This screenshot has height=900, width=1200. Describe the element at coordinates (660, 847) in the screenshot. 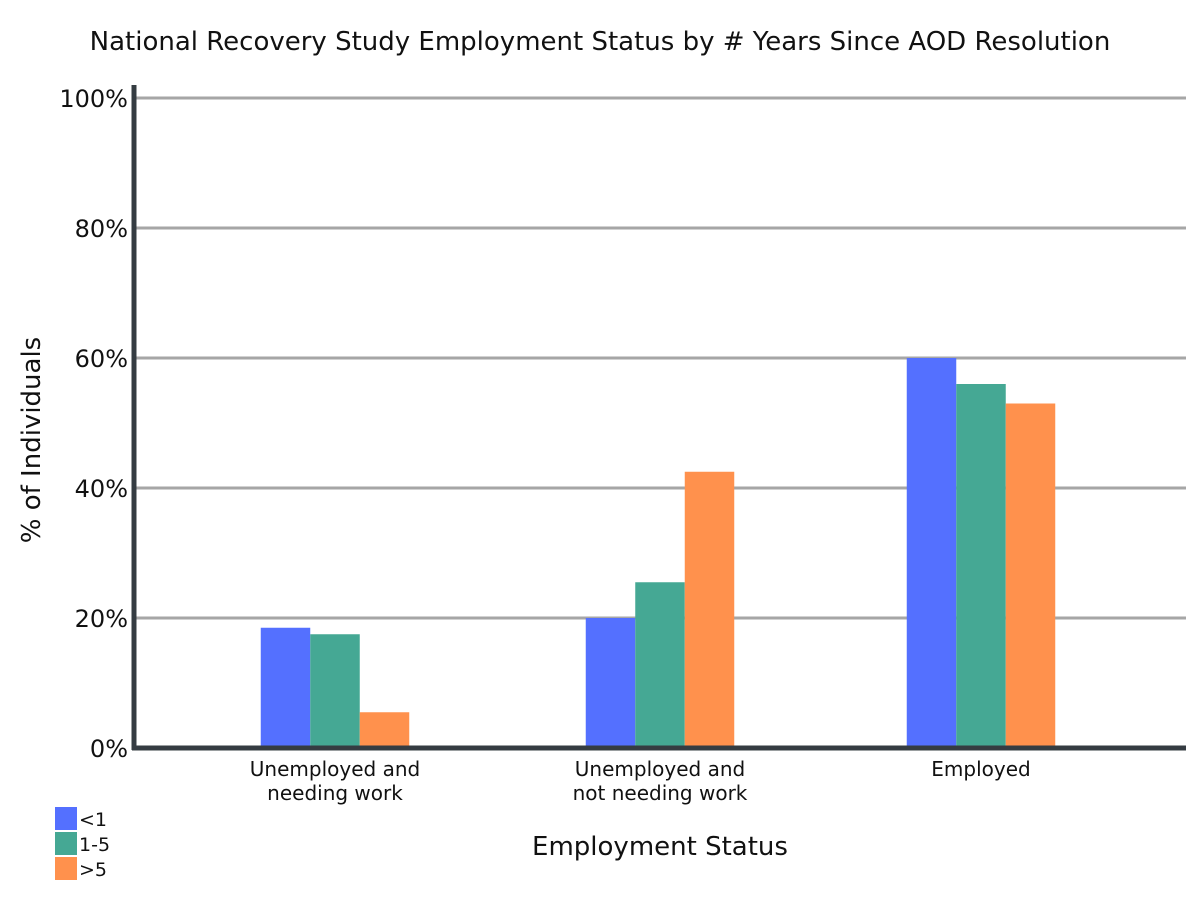

I see `x-axis-title: Employment Status` at that location.